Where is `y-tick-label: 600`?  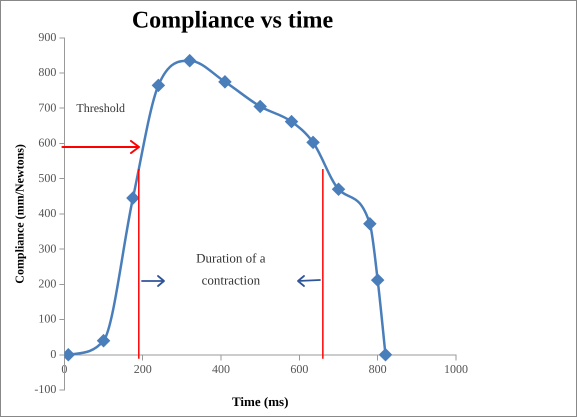 y-tick-label: 600 is located at coordinates (47, 143).